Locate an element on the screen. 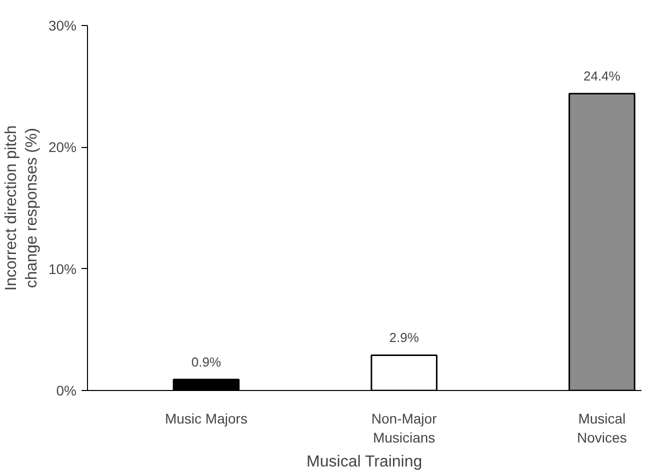  data-label: 24.4% is located at coordinates (602, 76).